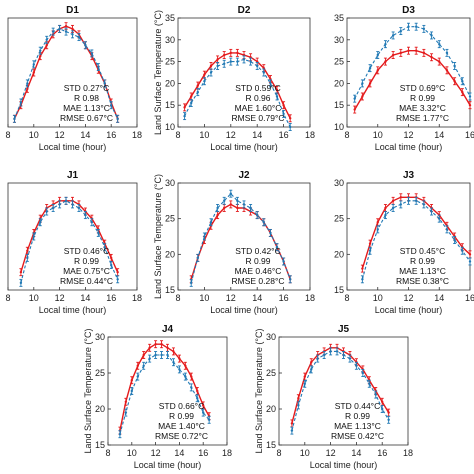  Describe the element at coordinates (408, 10) in the screenshot. I see `panel-title: D3` at that location.